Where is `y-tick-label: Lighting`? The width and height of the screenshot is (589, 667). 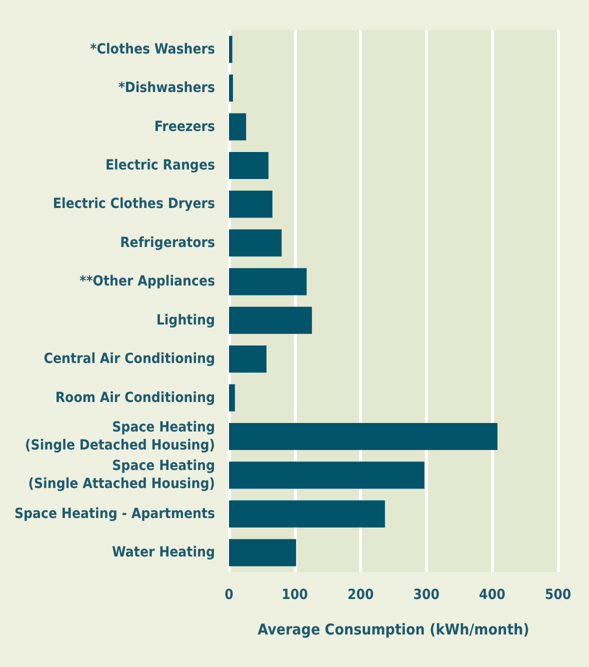 y-tick-label: Lighting is located at coordinates (185, 320).